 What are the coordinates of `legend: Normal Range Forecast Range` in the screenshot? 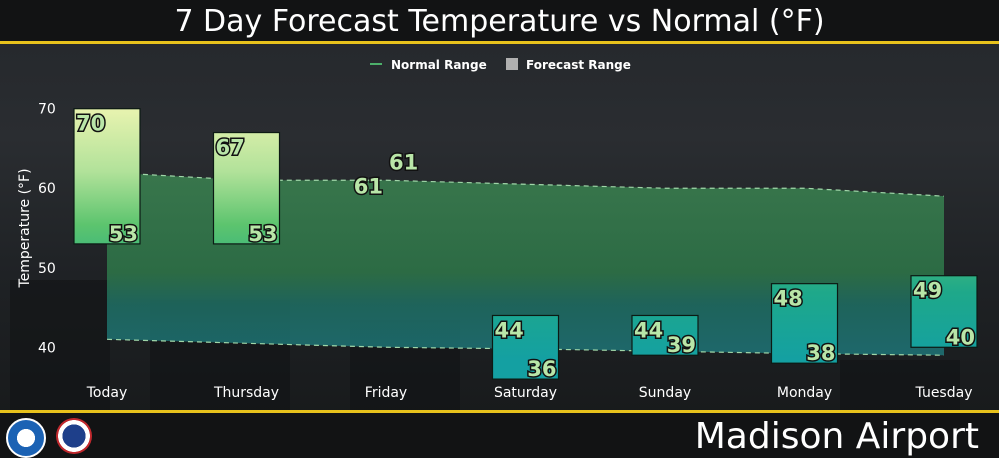 It's located at (500, 65).